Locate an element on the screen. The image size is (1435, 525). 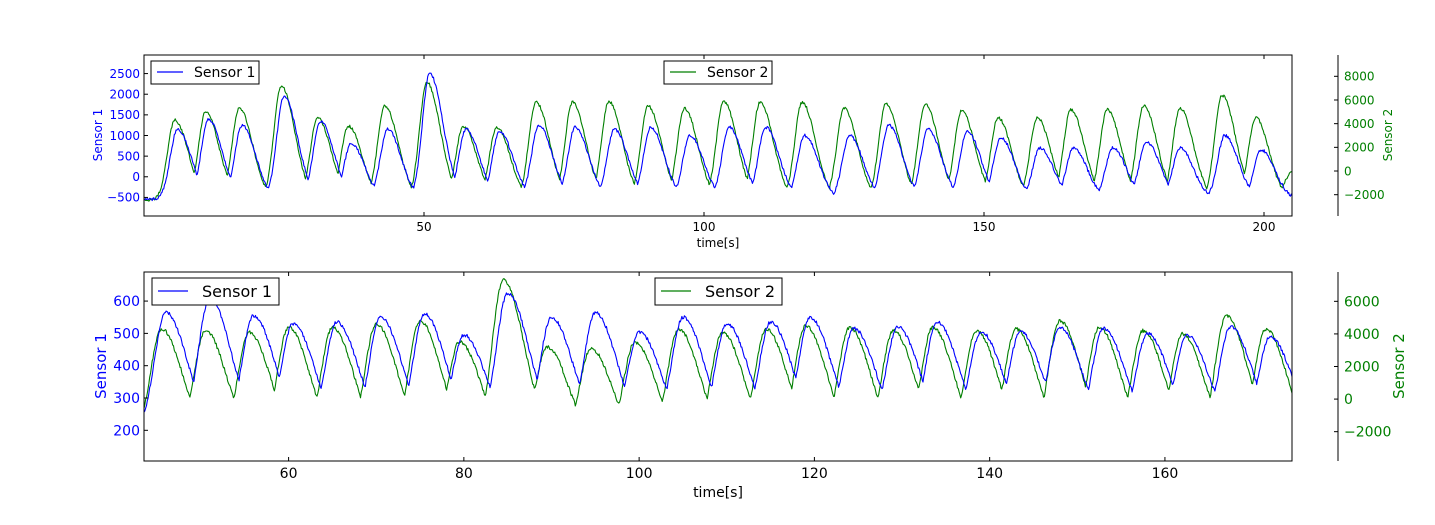
top-chart-left-y-tick-label: 500 is located at coordinates (128, 156).